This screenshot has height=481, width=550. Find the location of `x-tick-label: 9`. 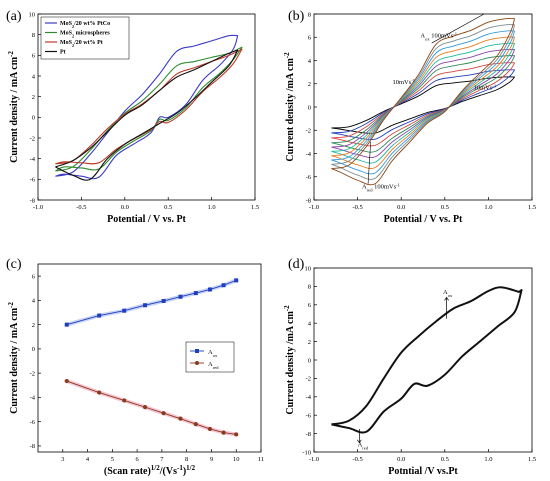

x-tick-label: 9 is located at coordinates (211, 459).